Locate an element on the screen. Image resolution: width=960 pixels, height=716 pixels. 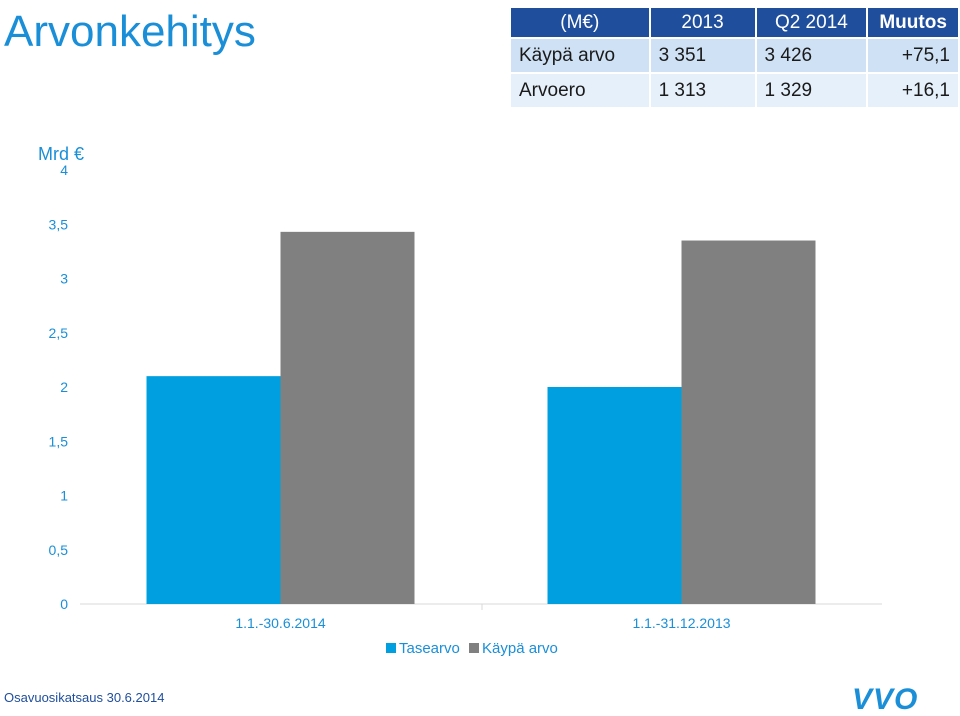
summary-table-header-row: (M€) 2013 Q2 2014 Muutos is located at coordinates (734, 22).